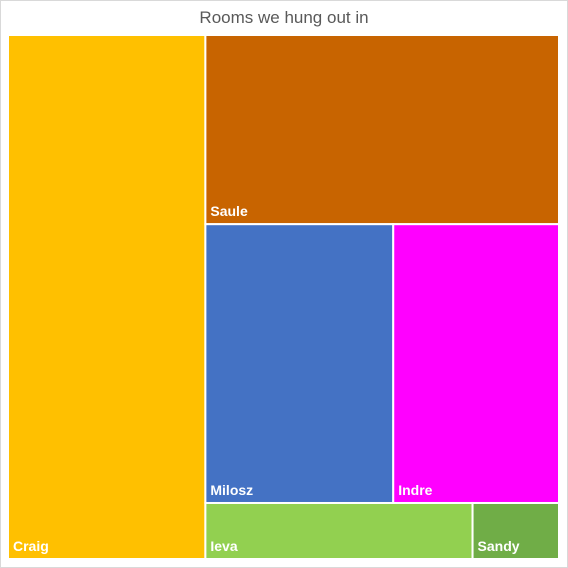 The width and height of the screenshot is (568, 568). Describe the element at coordinates (284, 17) in the screenshot. I see `chart-title: Rooms we hung out in` at that location.